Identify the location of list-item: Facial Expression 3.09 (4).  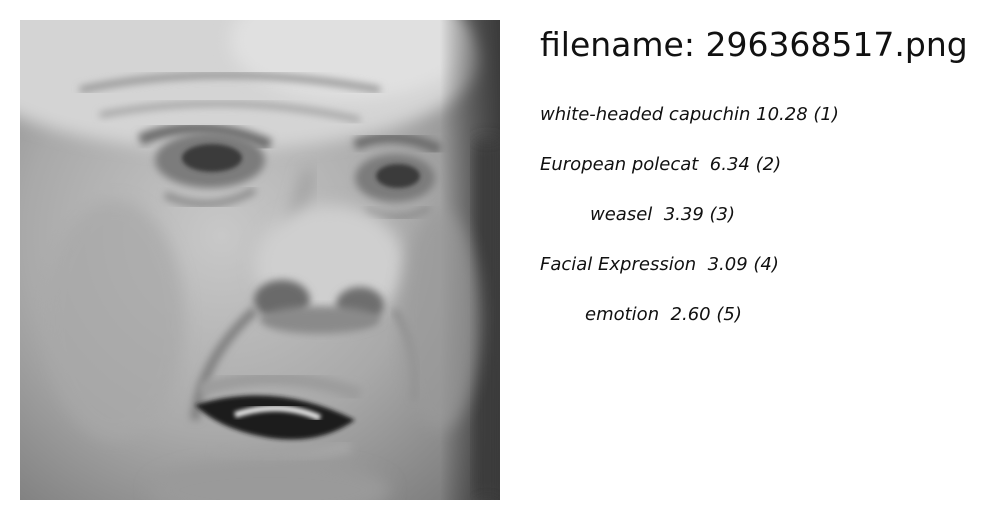
(659, 264).